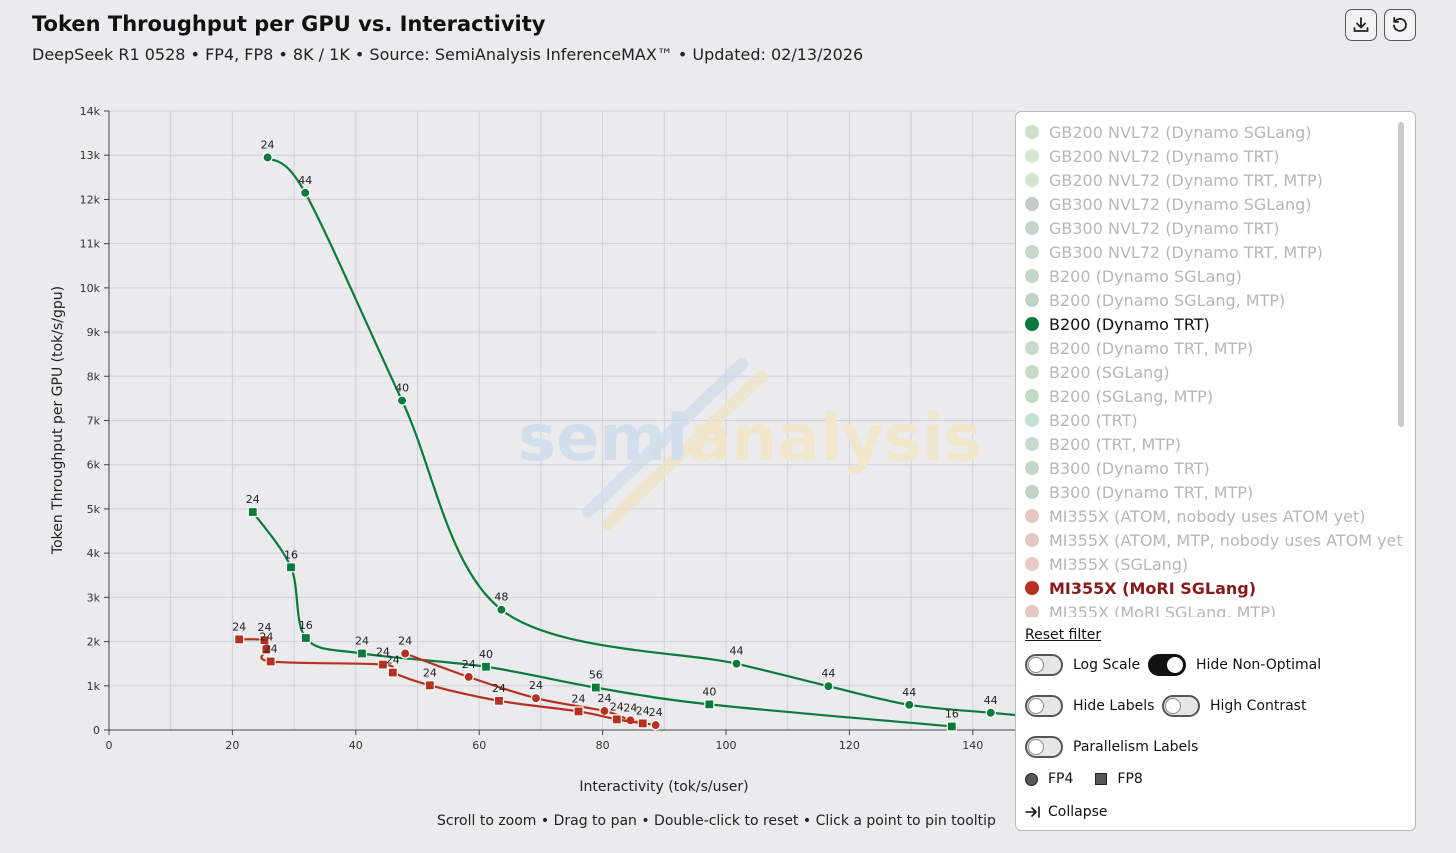  I want to click on legend-item: B200 (Dynamo SGLang, MTP), so click(1210, 300).